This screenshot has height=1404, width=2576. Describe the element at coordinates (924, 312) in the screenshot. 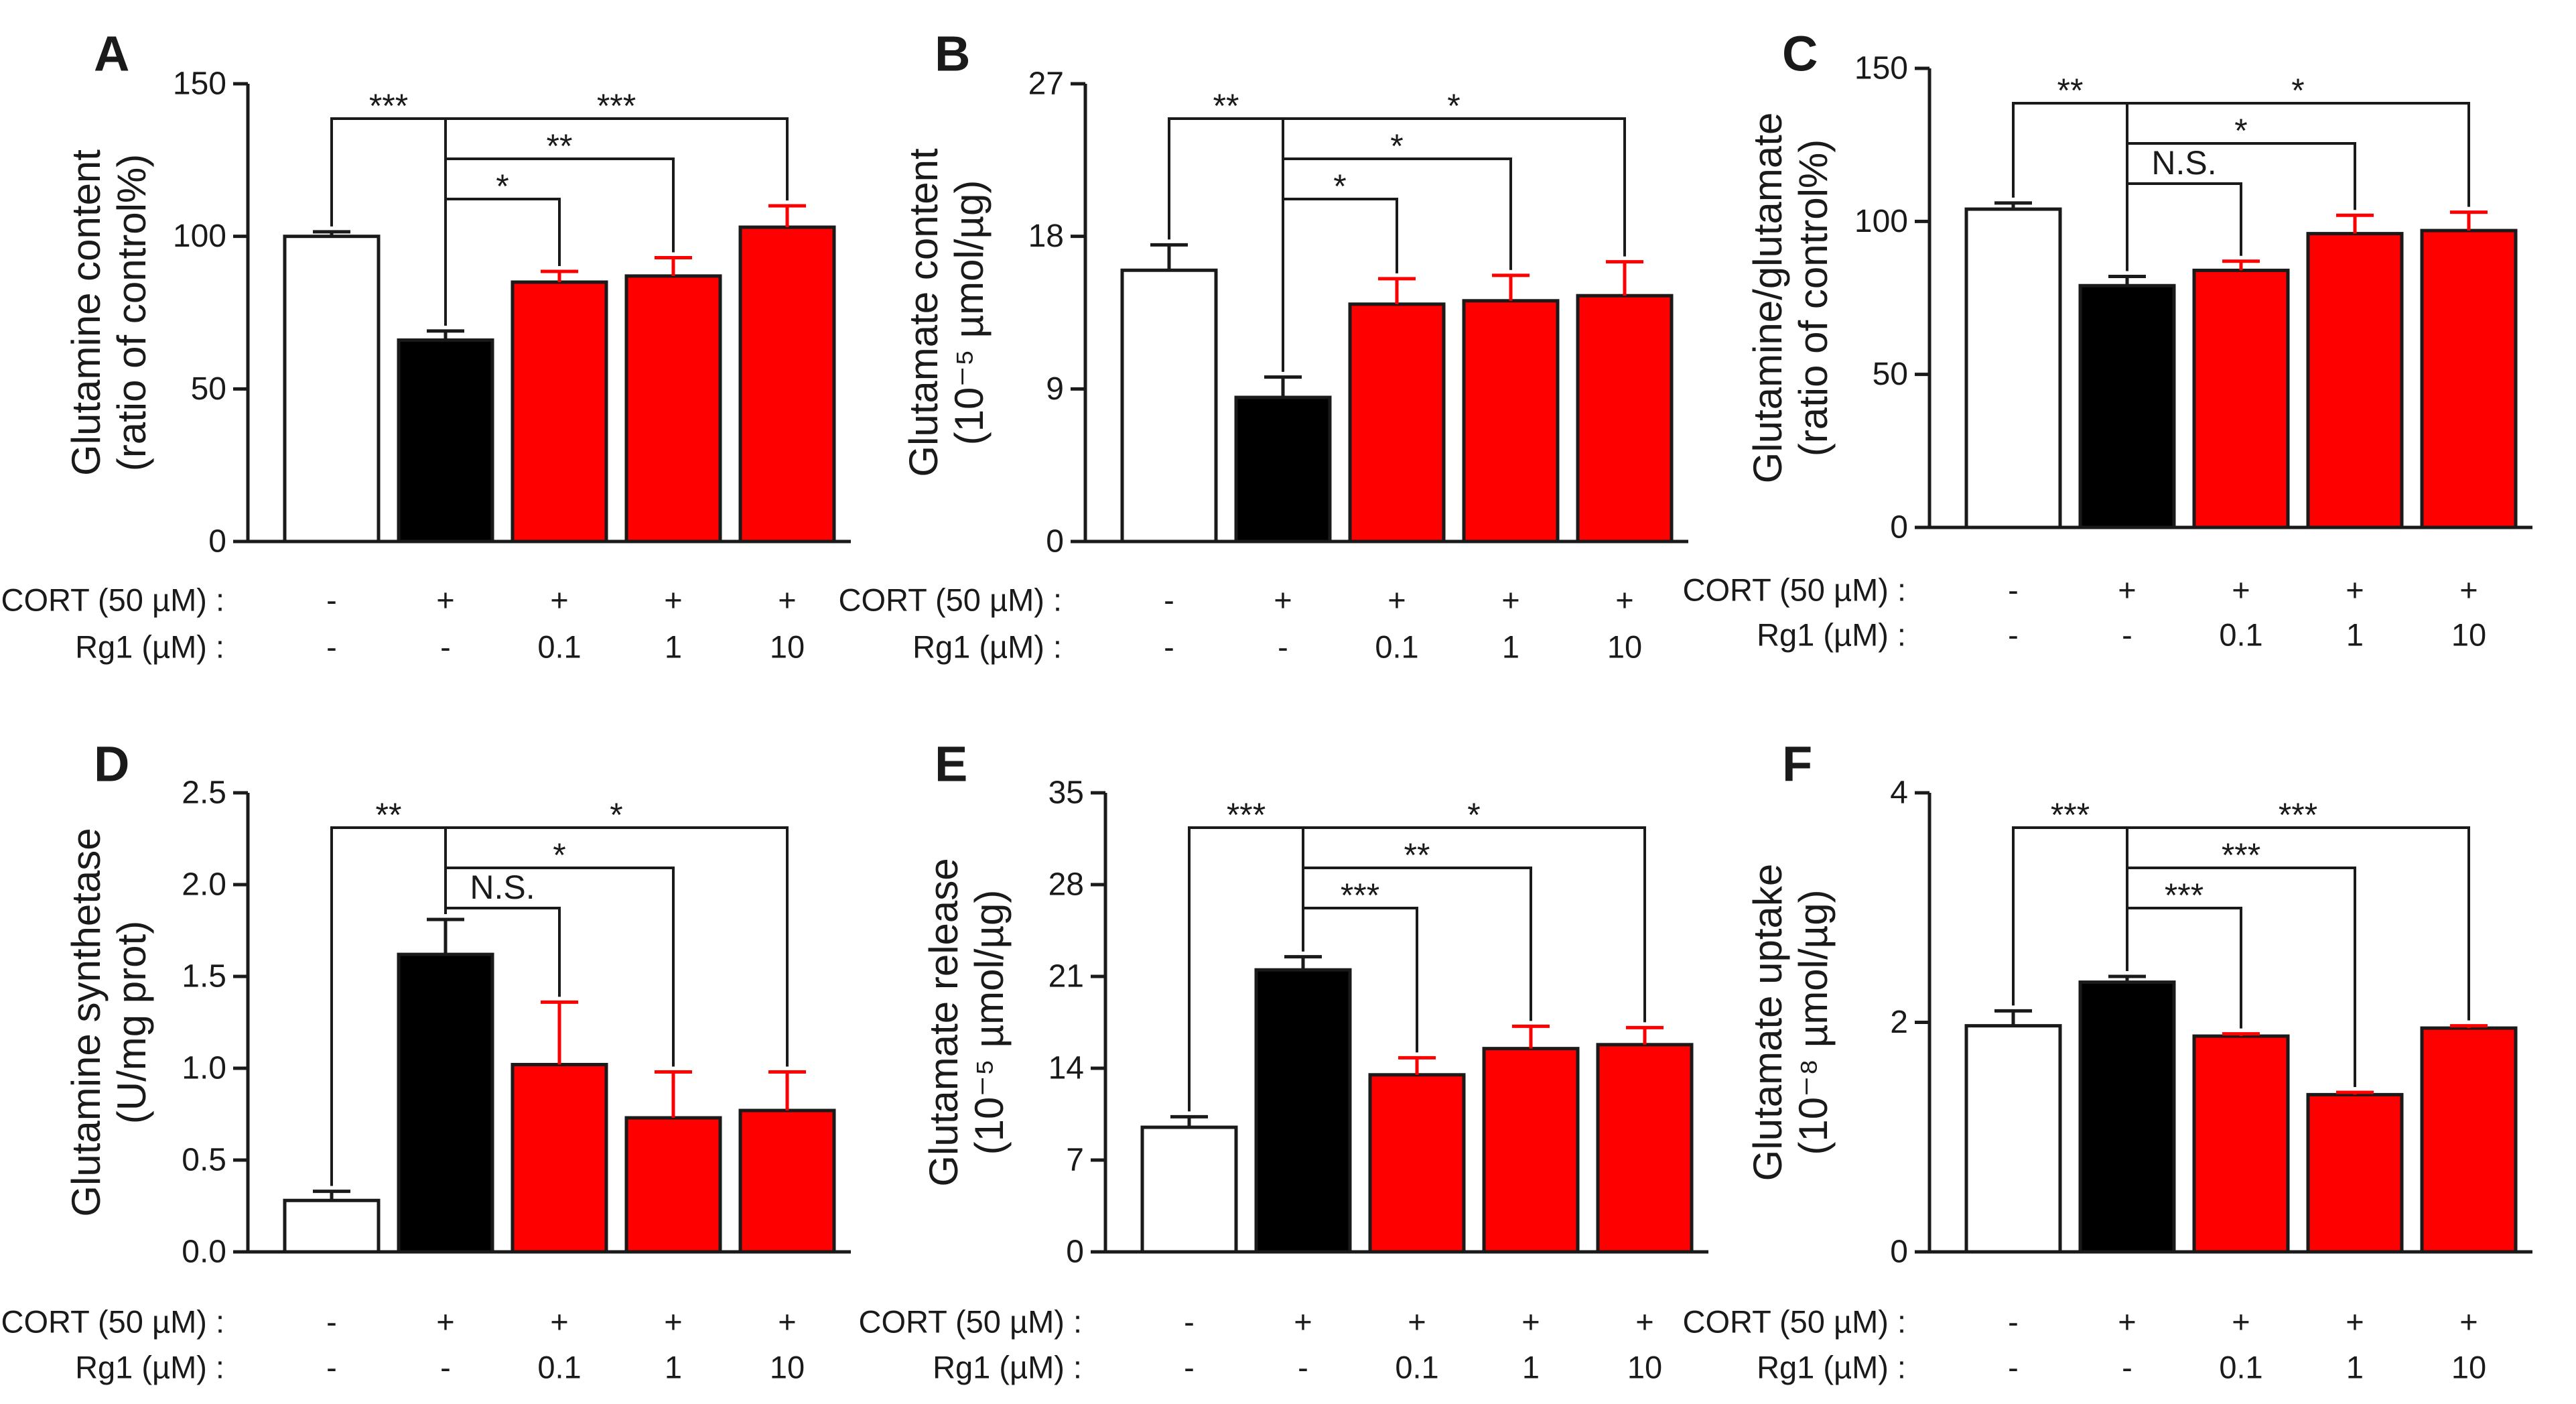

I see `y-axis-label-line: Glutamate content` at that location.